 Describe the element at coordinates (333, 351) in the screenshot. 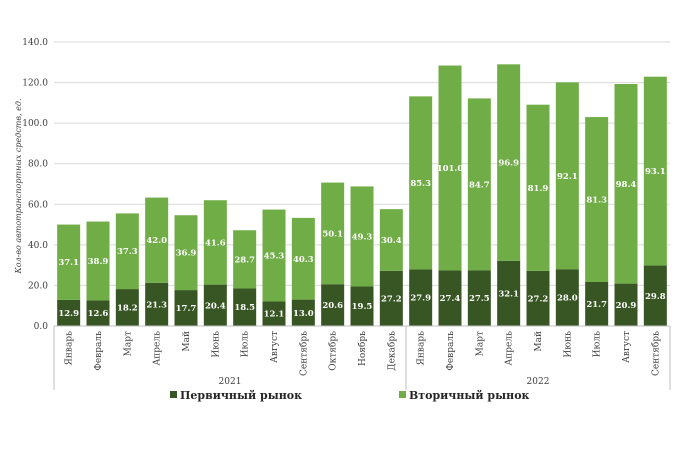

I see `x-tick-label: Октябрь` at that location.